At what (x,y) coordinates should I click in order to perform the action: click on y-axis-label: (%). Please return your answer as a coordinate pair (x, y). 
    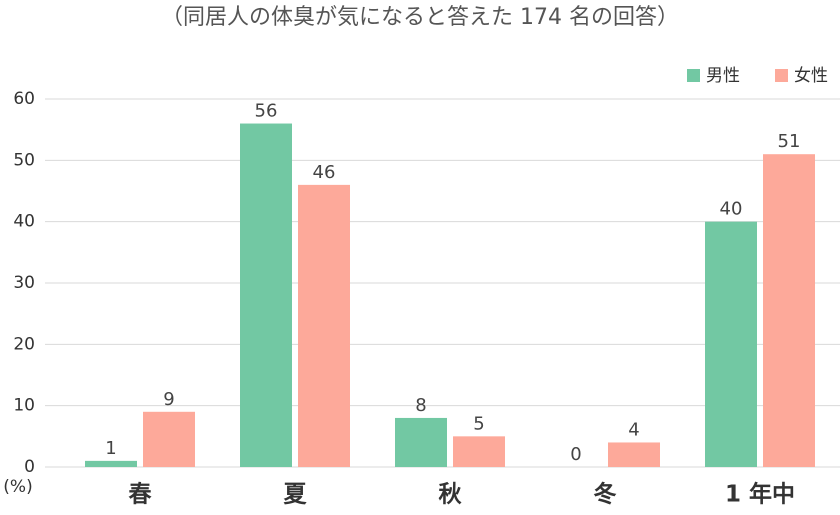
    Looking at the image, I should click on (17, 487).